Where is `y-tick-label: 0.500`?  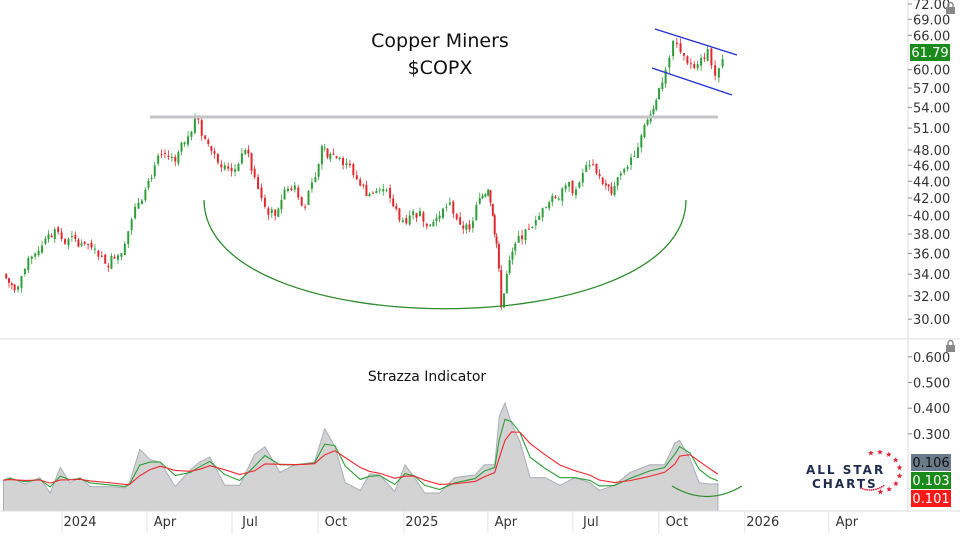
y-tick-label: 0.500 is located at coordinates (931, 384).